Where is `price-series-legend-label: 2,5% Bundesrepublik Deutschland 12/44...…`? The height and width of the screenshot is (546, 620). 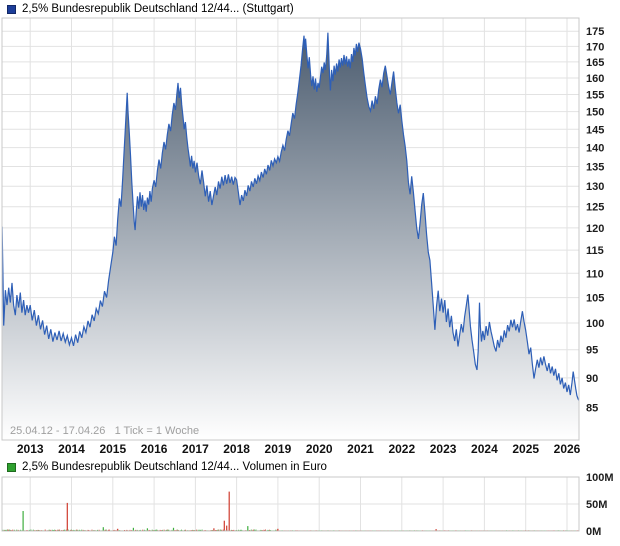 price-series-legend-label: 2,5% Bundesrepublik Deutschland 12/44...… is located at coordinates (158, 9).